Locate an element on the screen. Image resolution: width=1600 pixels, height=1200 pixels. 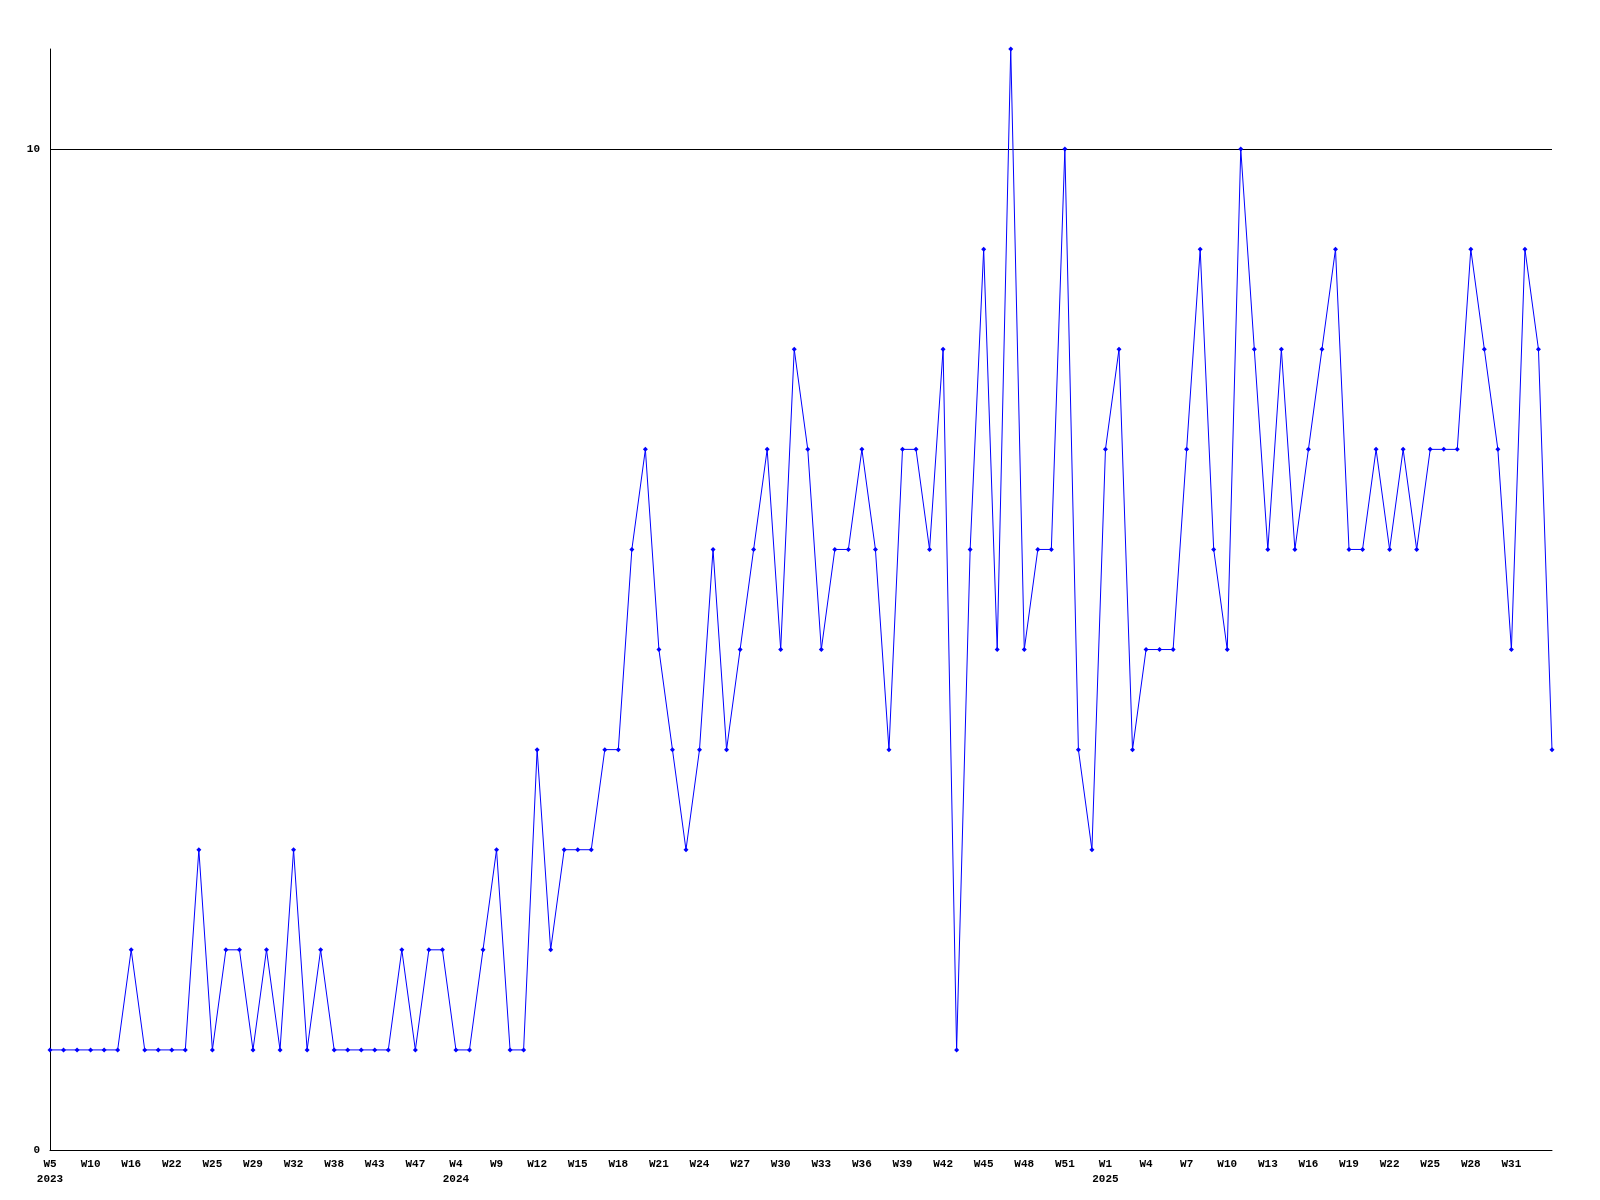
x-tick-label: W4 2024 is located at coordinates (456, 1171).